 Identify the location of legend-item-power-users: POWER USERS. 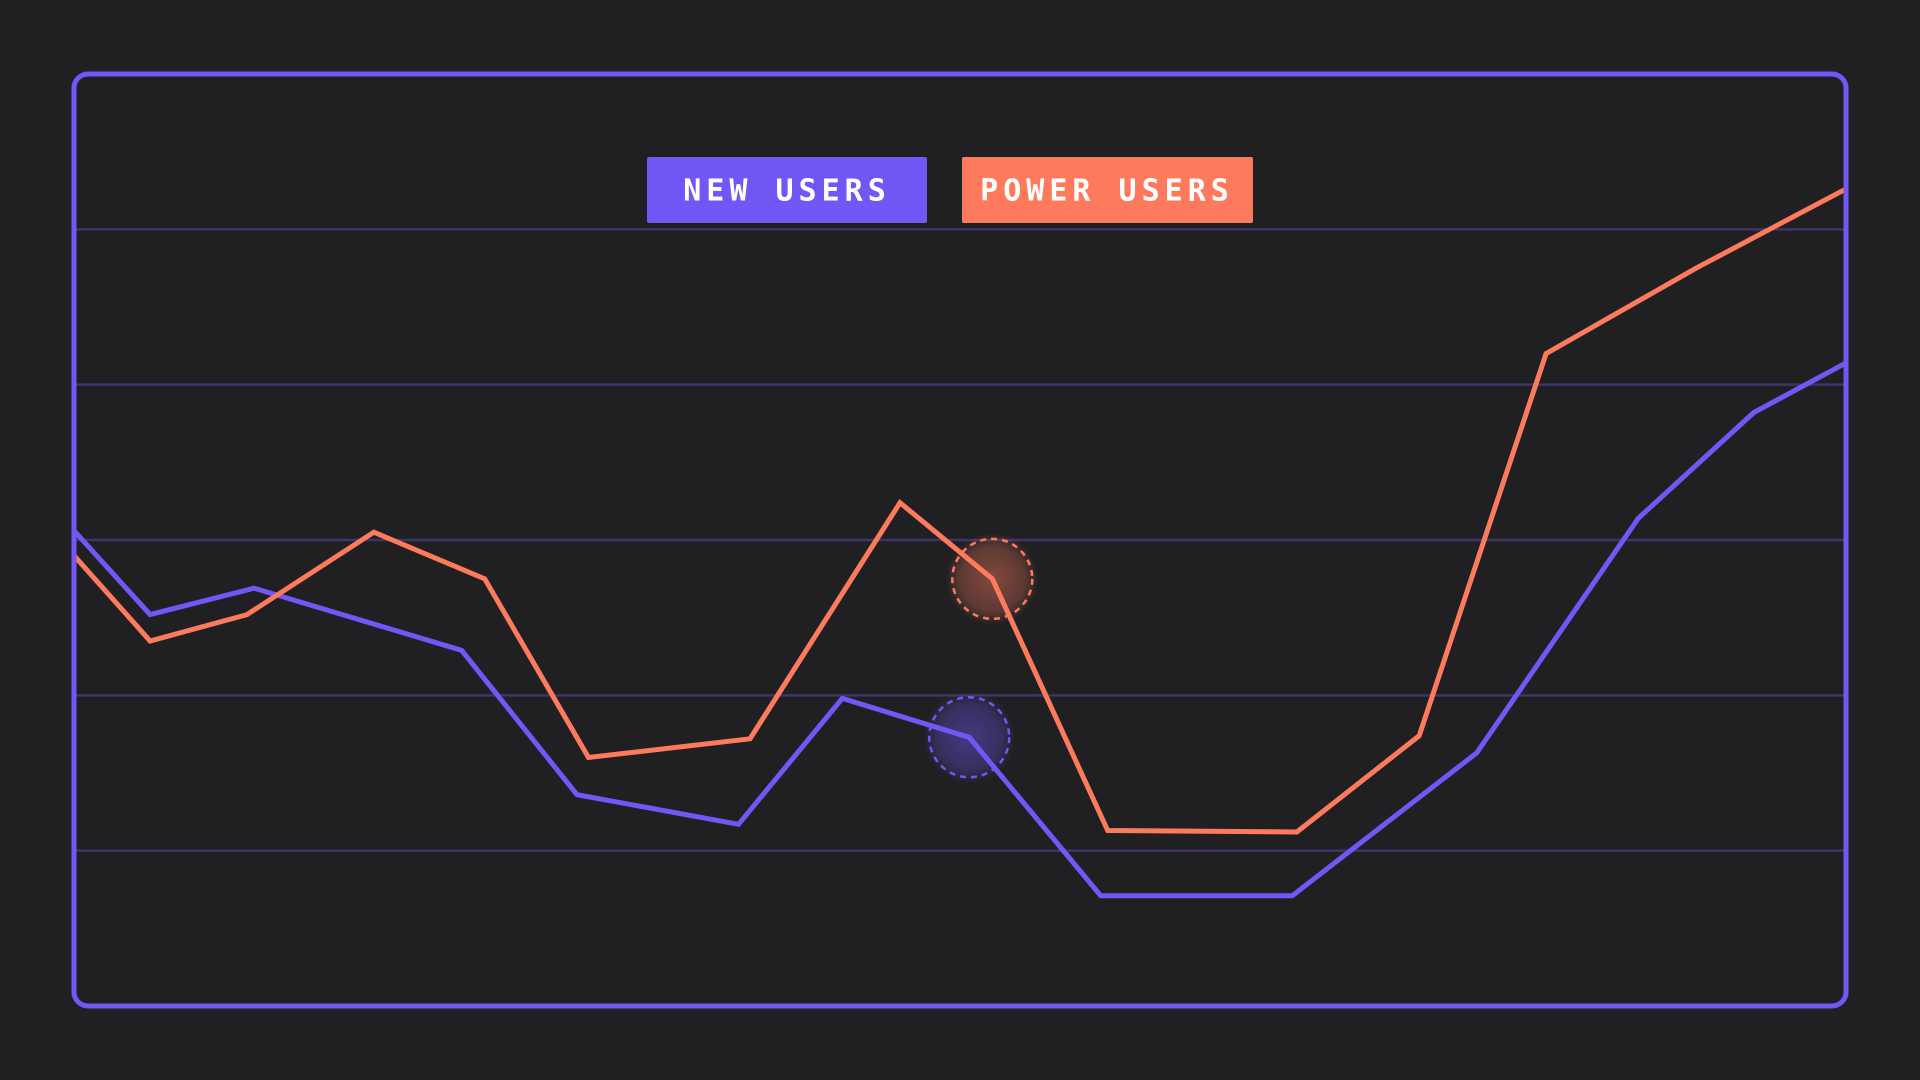
(1107, 190).